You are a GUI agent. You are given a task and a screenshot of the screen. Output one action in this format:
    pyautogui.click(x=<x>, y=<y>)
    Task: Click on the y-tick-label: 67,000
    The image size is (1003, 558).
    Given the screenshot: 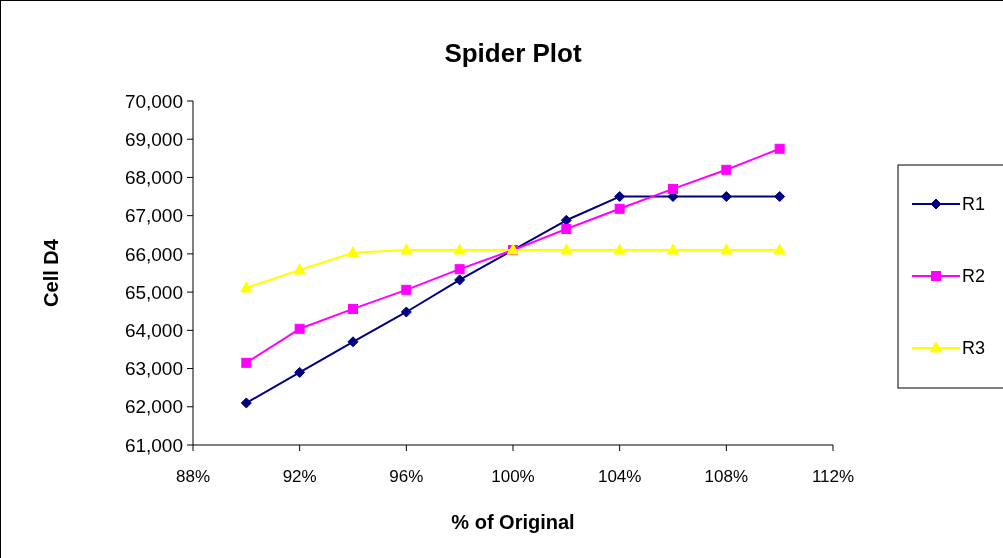 What is the action you would take?
    pyautogui.click(x=153, y=216)
    